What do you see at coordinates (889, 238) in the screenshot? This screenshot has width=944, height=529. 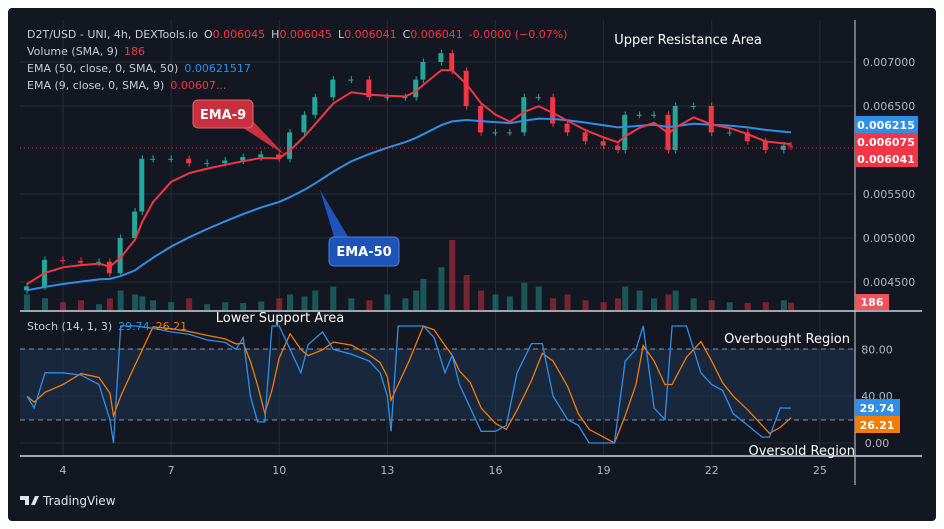 I see `price-tick: 0.005000` at bounding box center [889, 238].